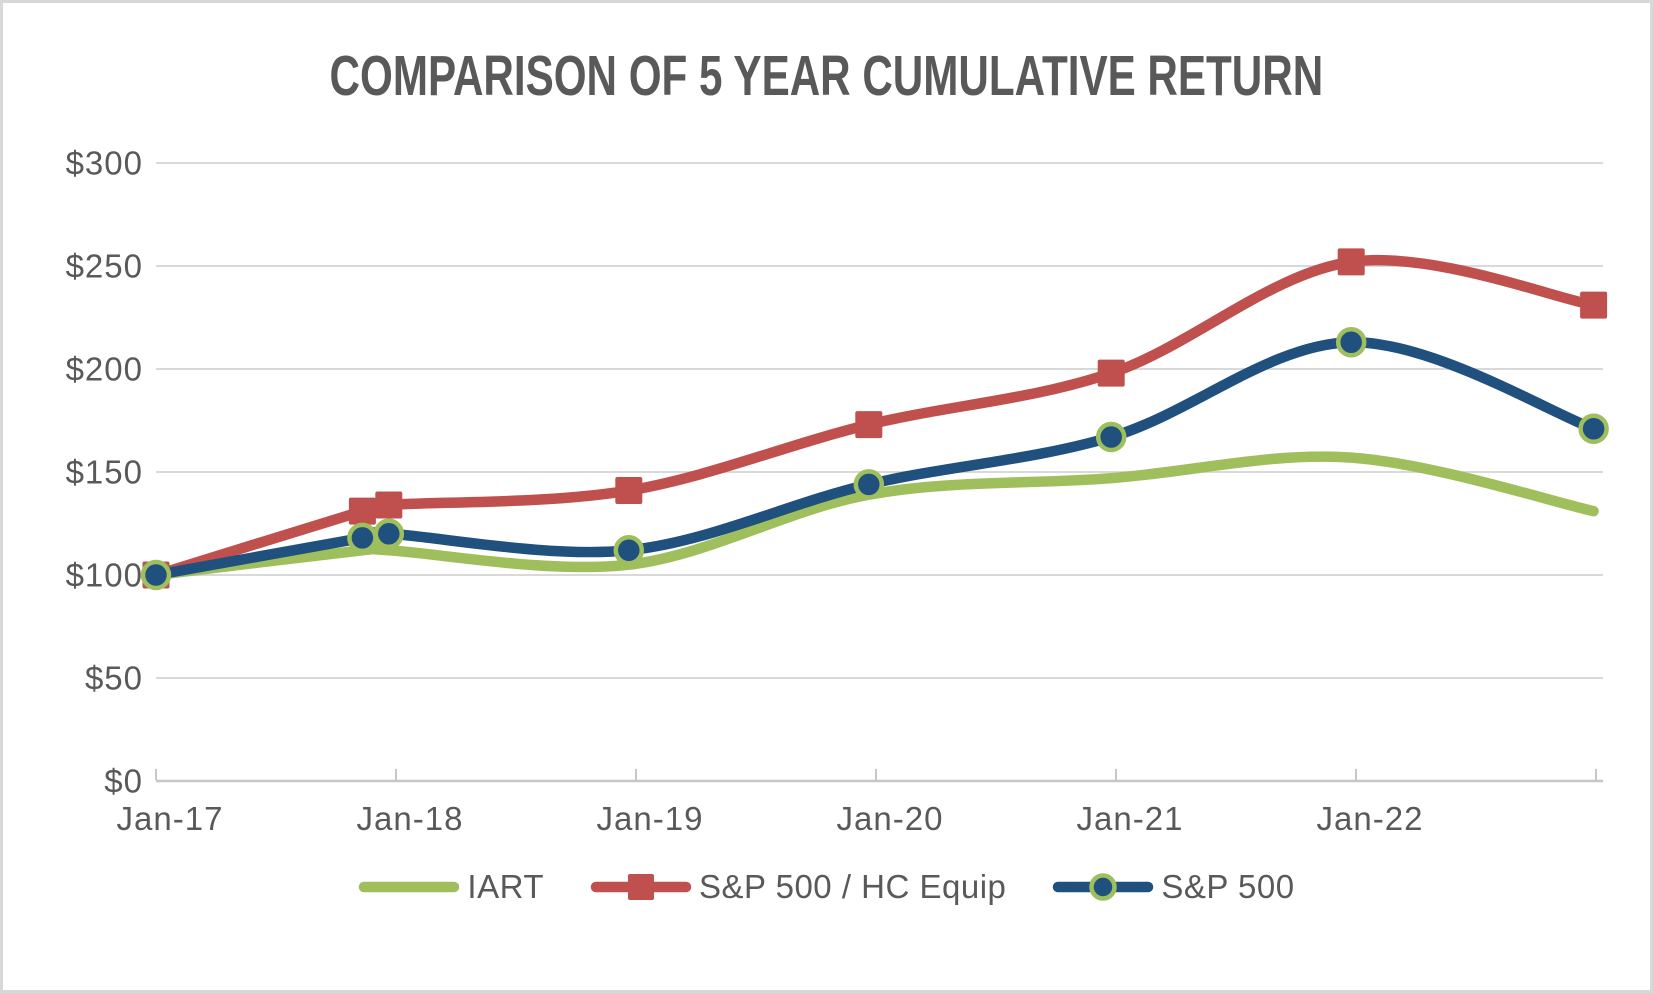 This screenshot has height=993, width=1653. I want to click on chart-title: COMPARISON OF 5 YEAR CUMULATIVE RETURN, so click(826, 76).